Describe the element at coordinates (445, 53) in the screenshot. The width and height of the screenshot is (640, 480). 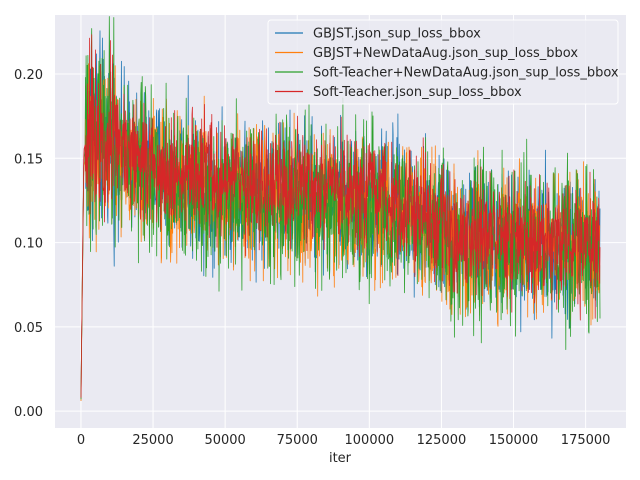
I see `legend-label: GBJST+NewDataAug.json_sup_loss_bbox` at that location.